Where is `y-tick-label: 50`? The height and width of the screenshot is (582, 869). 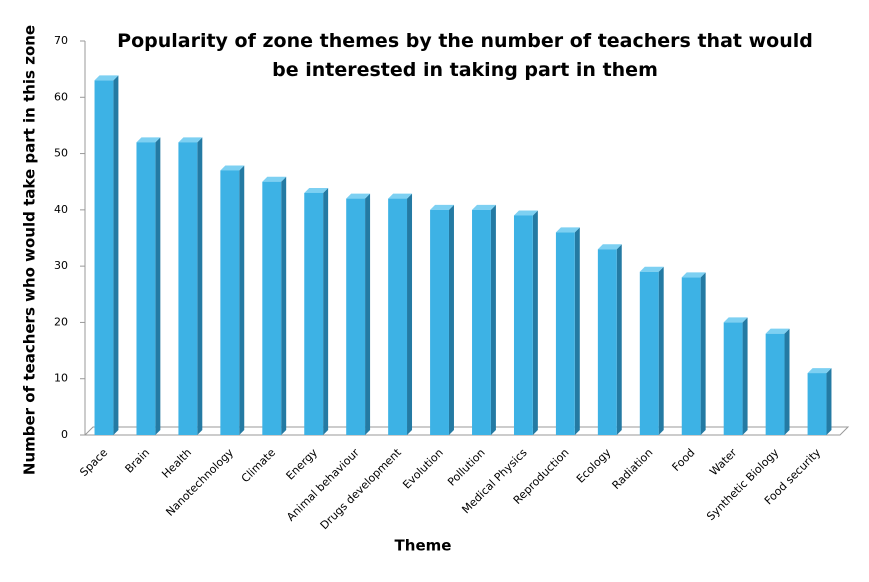 y-tick-label: 50 is located at coordinates (61, 153).